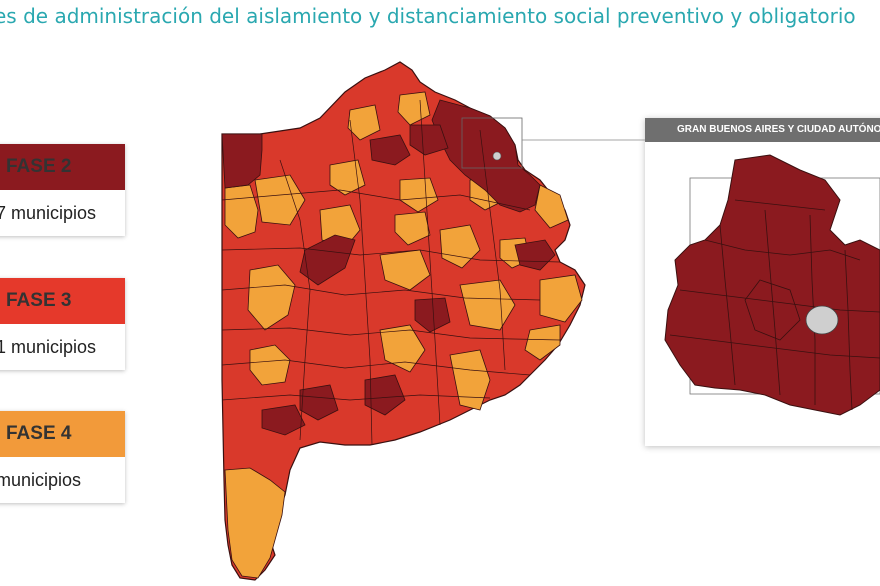 Image resolution: width=880 pixels, height=586 pixels. I want to click on inset-map, so click(772, 285).